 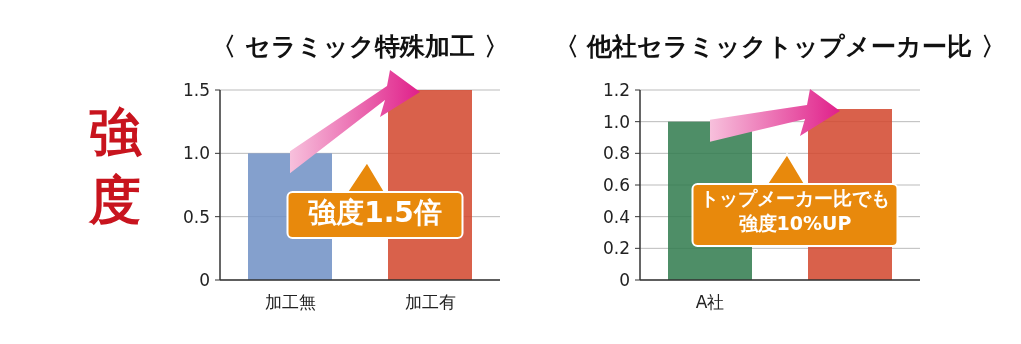 I want to click on y-tick-label: 0.2, so click(x=616, y=248).